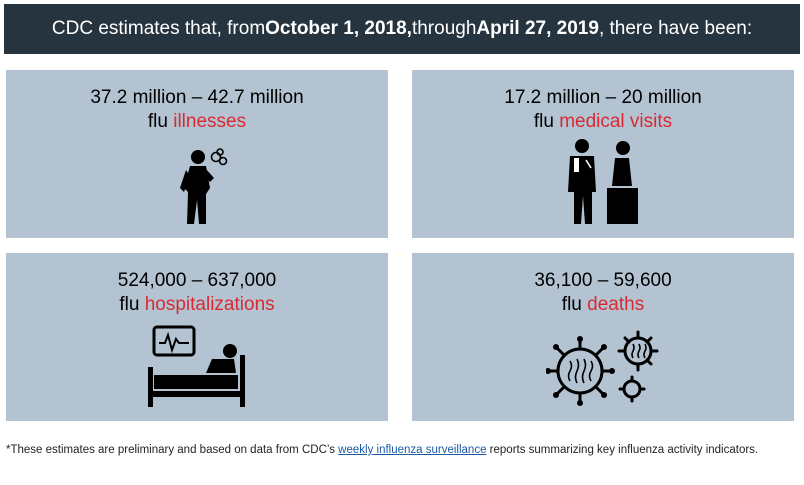 Image resolution: width=804 pixels, height=485 pixels. Describe the element at coordinates (210, 121) in the screenshot. I see `illnesses-highlight: illnesses` at that location.